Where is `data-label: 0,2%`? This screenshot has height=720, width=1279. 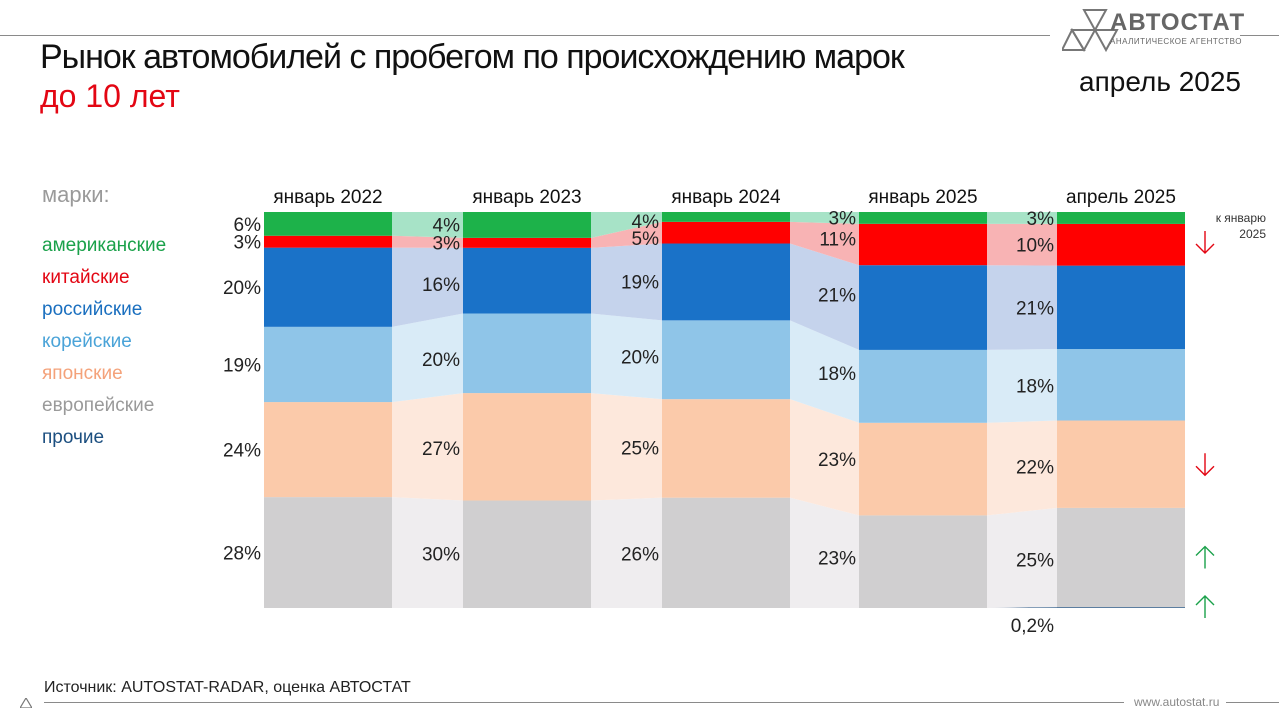 data-label: 0,2% is located at coordinates (1032, 626).